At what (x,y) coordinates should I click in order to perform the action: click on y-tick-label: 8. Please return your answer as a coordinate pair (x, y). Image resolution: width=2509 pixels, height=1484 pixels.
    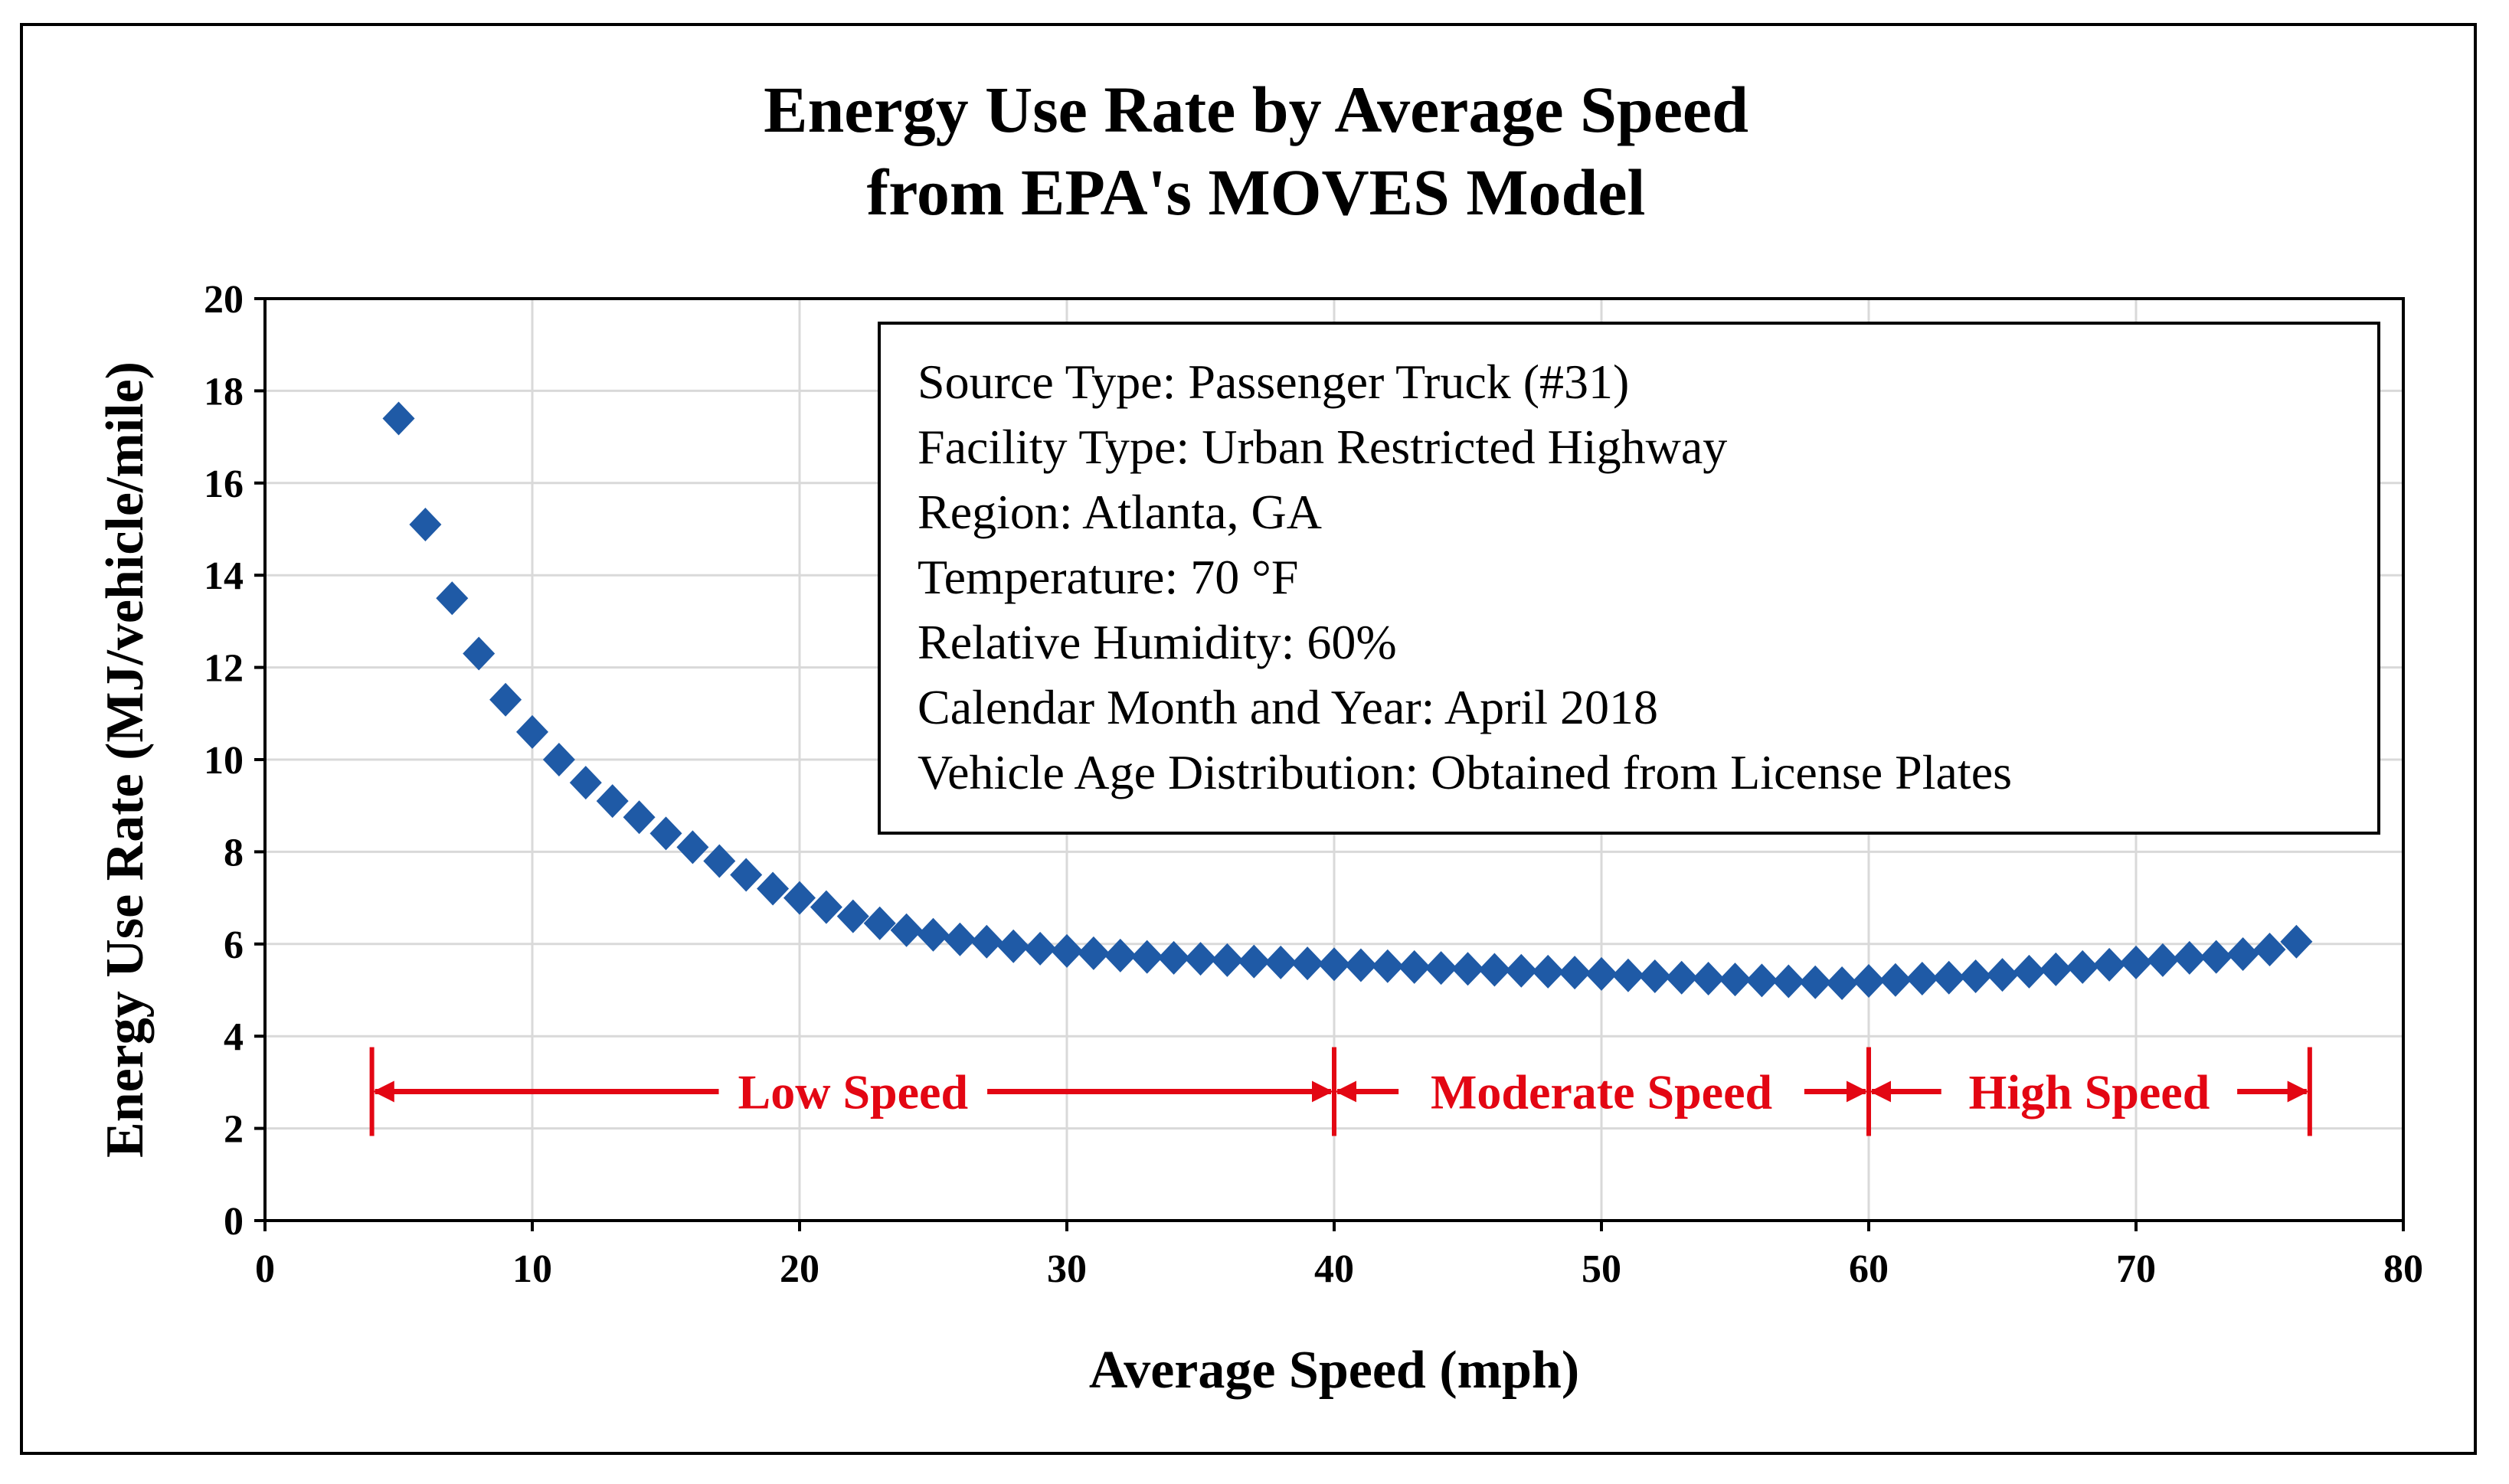
    Looking at the image, I should click on (234, 852).